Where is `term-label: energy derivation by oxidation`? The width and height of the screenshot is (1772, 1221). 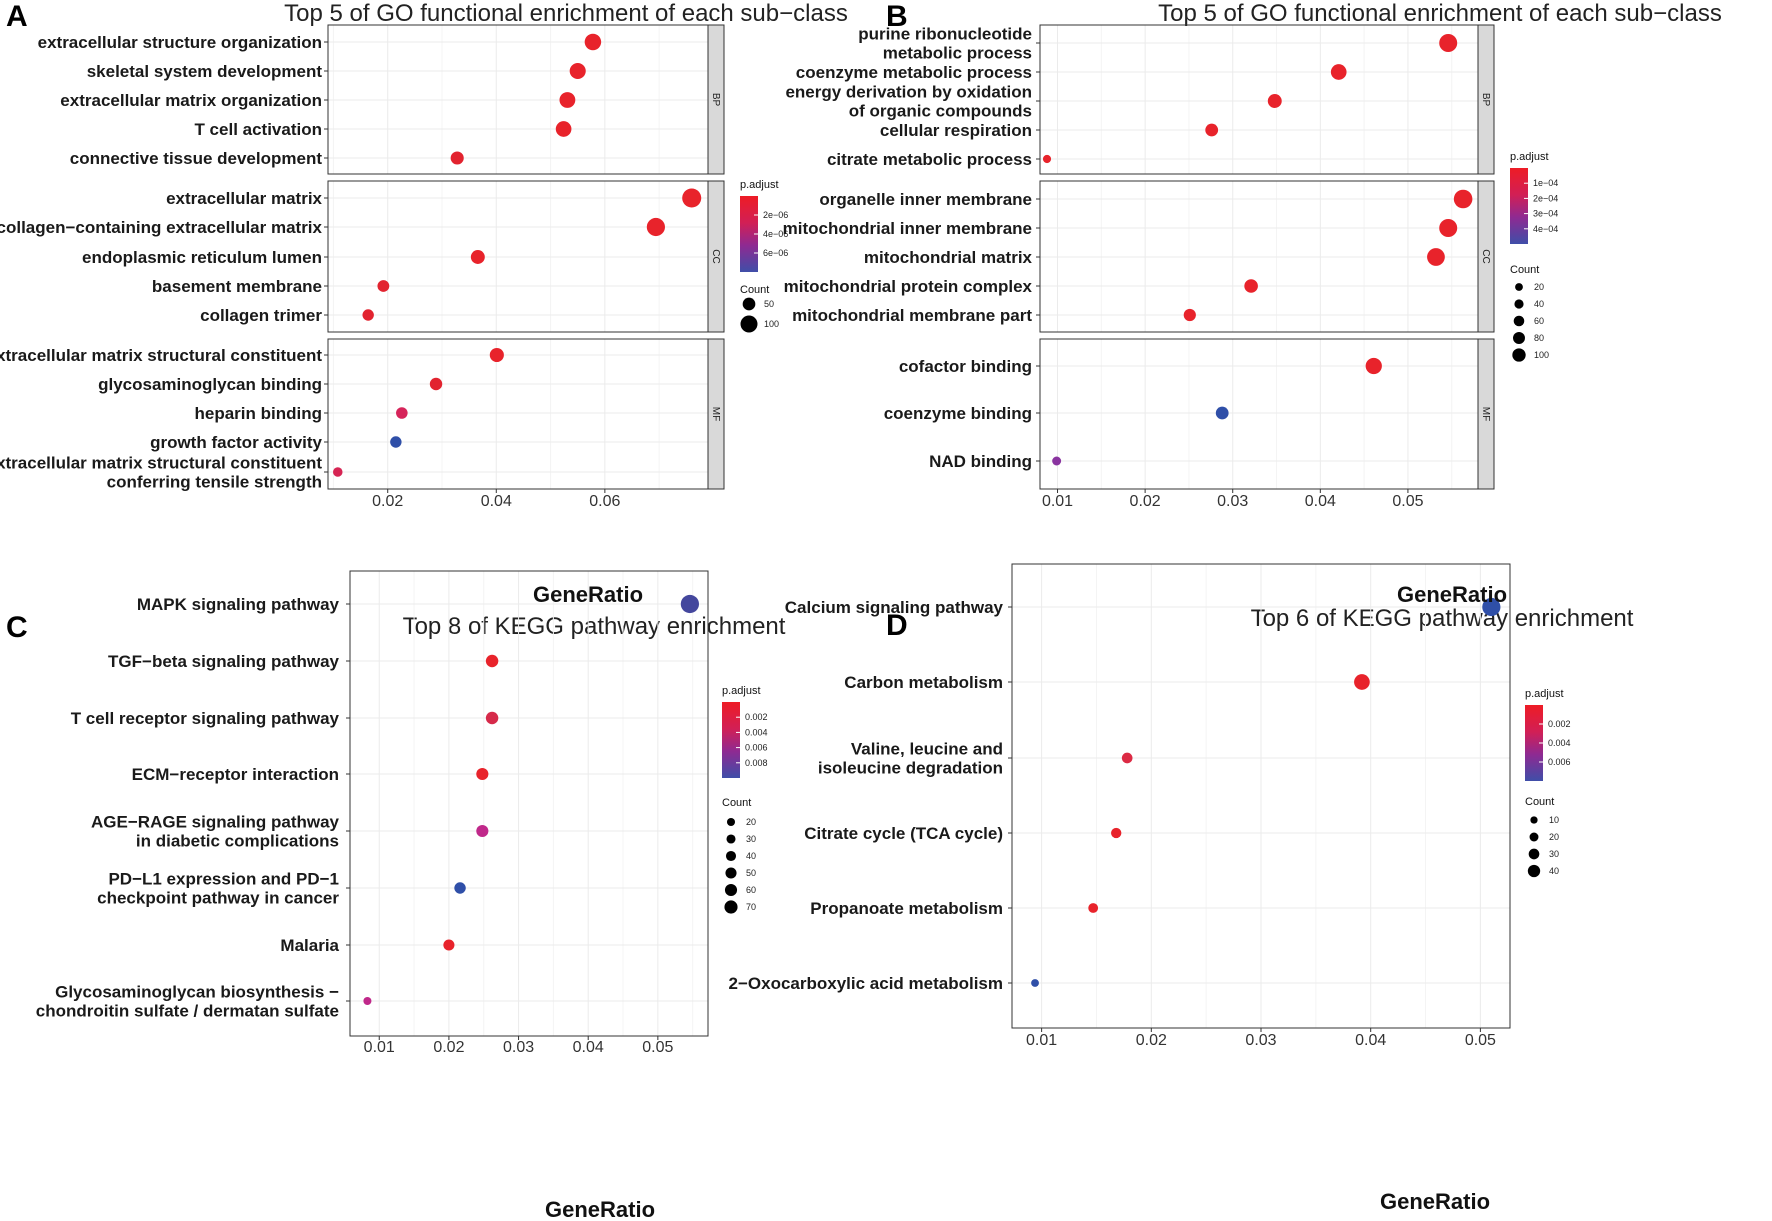
term-label: energy derivation by oxidation is located at coordinates (908, 92).